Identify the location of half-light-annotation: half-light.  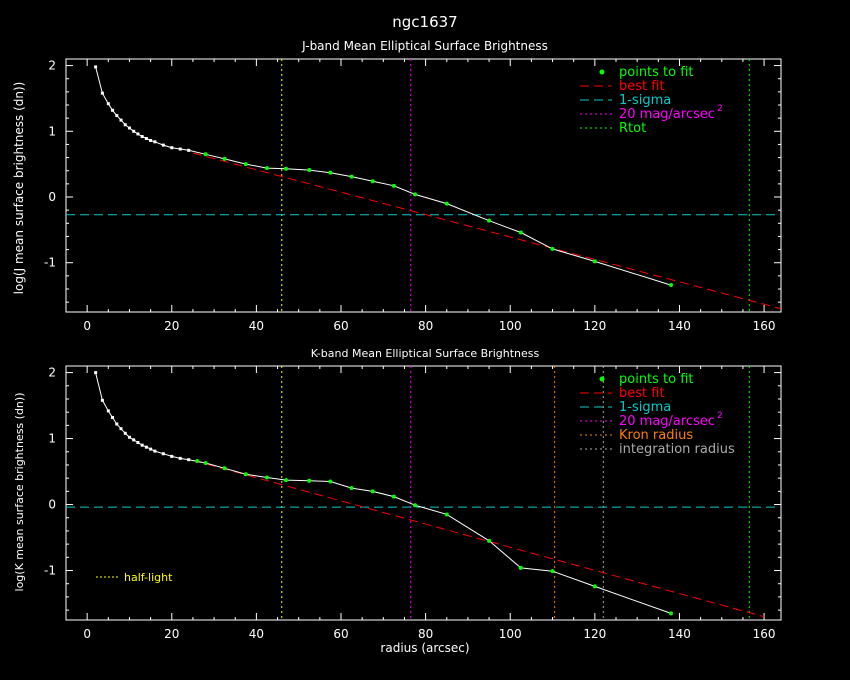
(148, 577).